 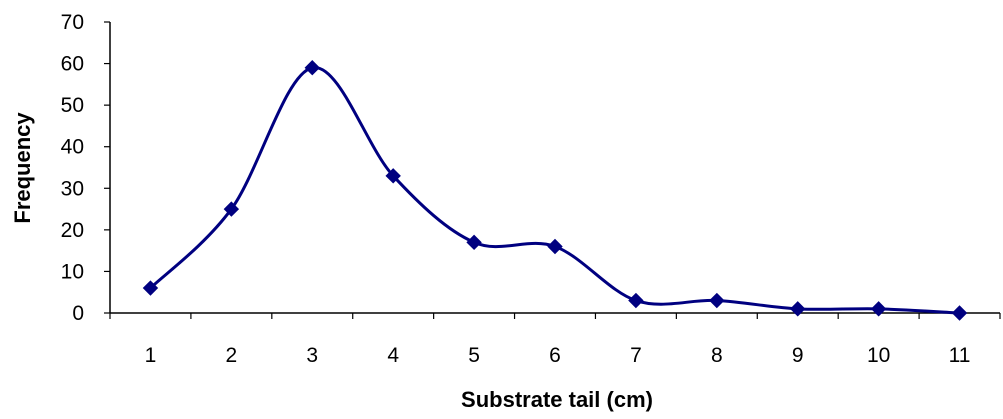 What do you see at coordinates (72, 230) in the screenshot?
I see `y-tick-label: 20` at bounding box center [72, 230].